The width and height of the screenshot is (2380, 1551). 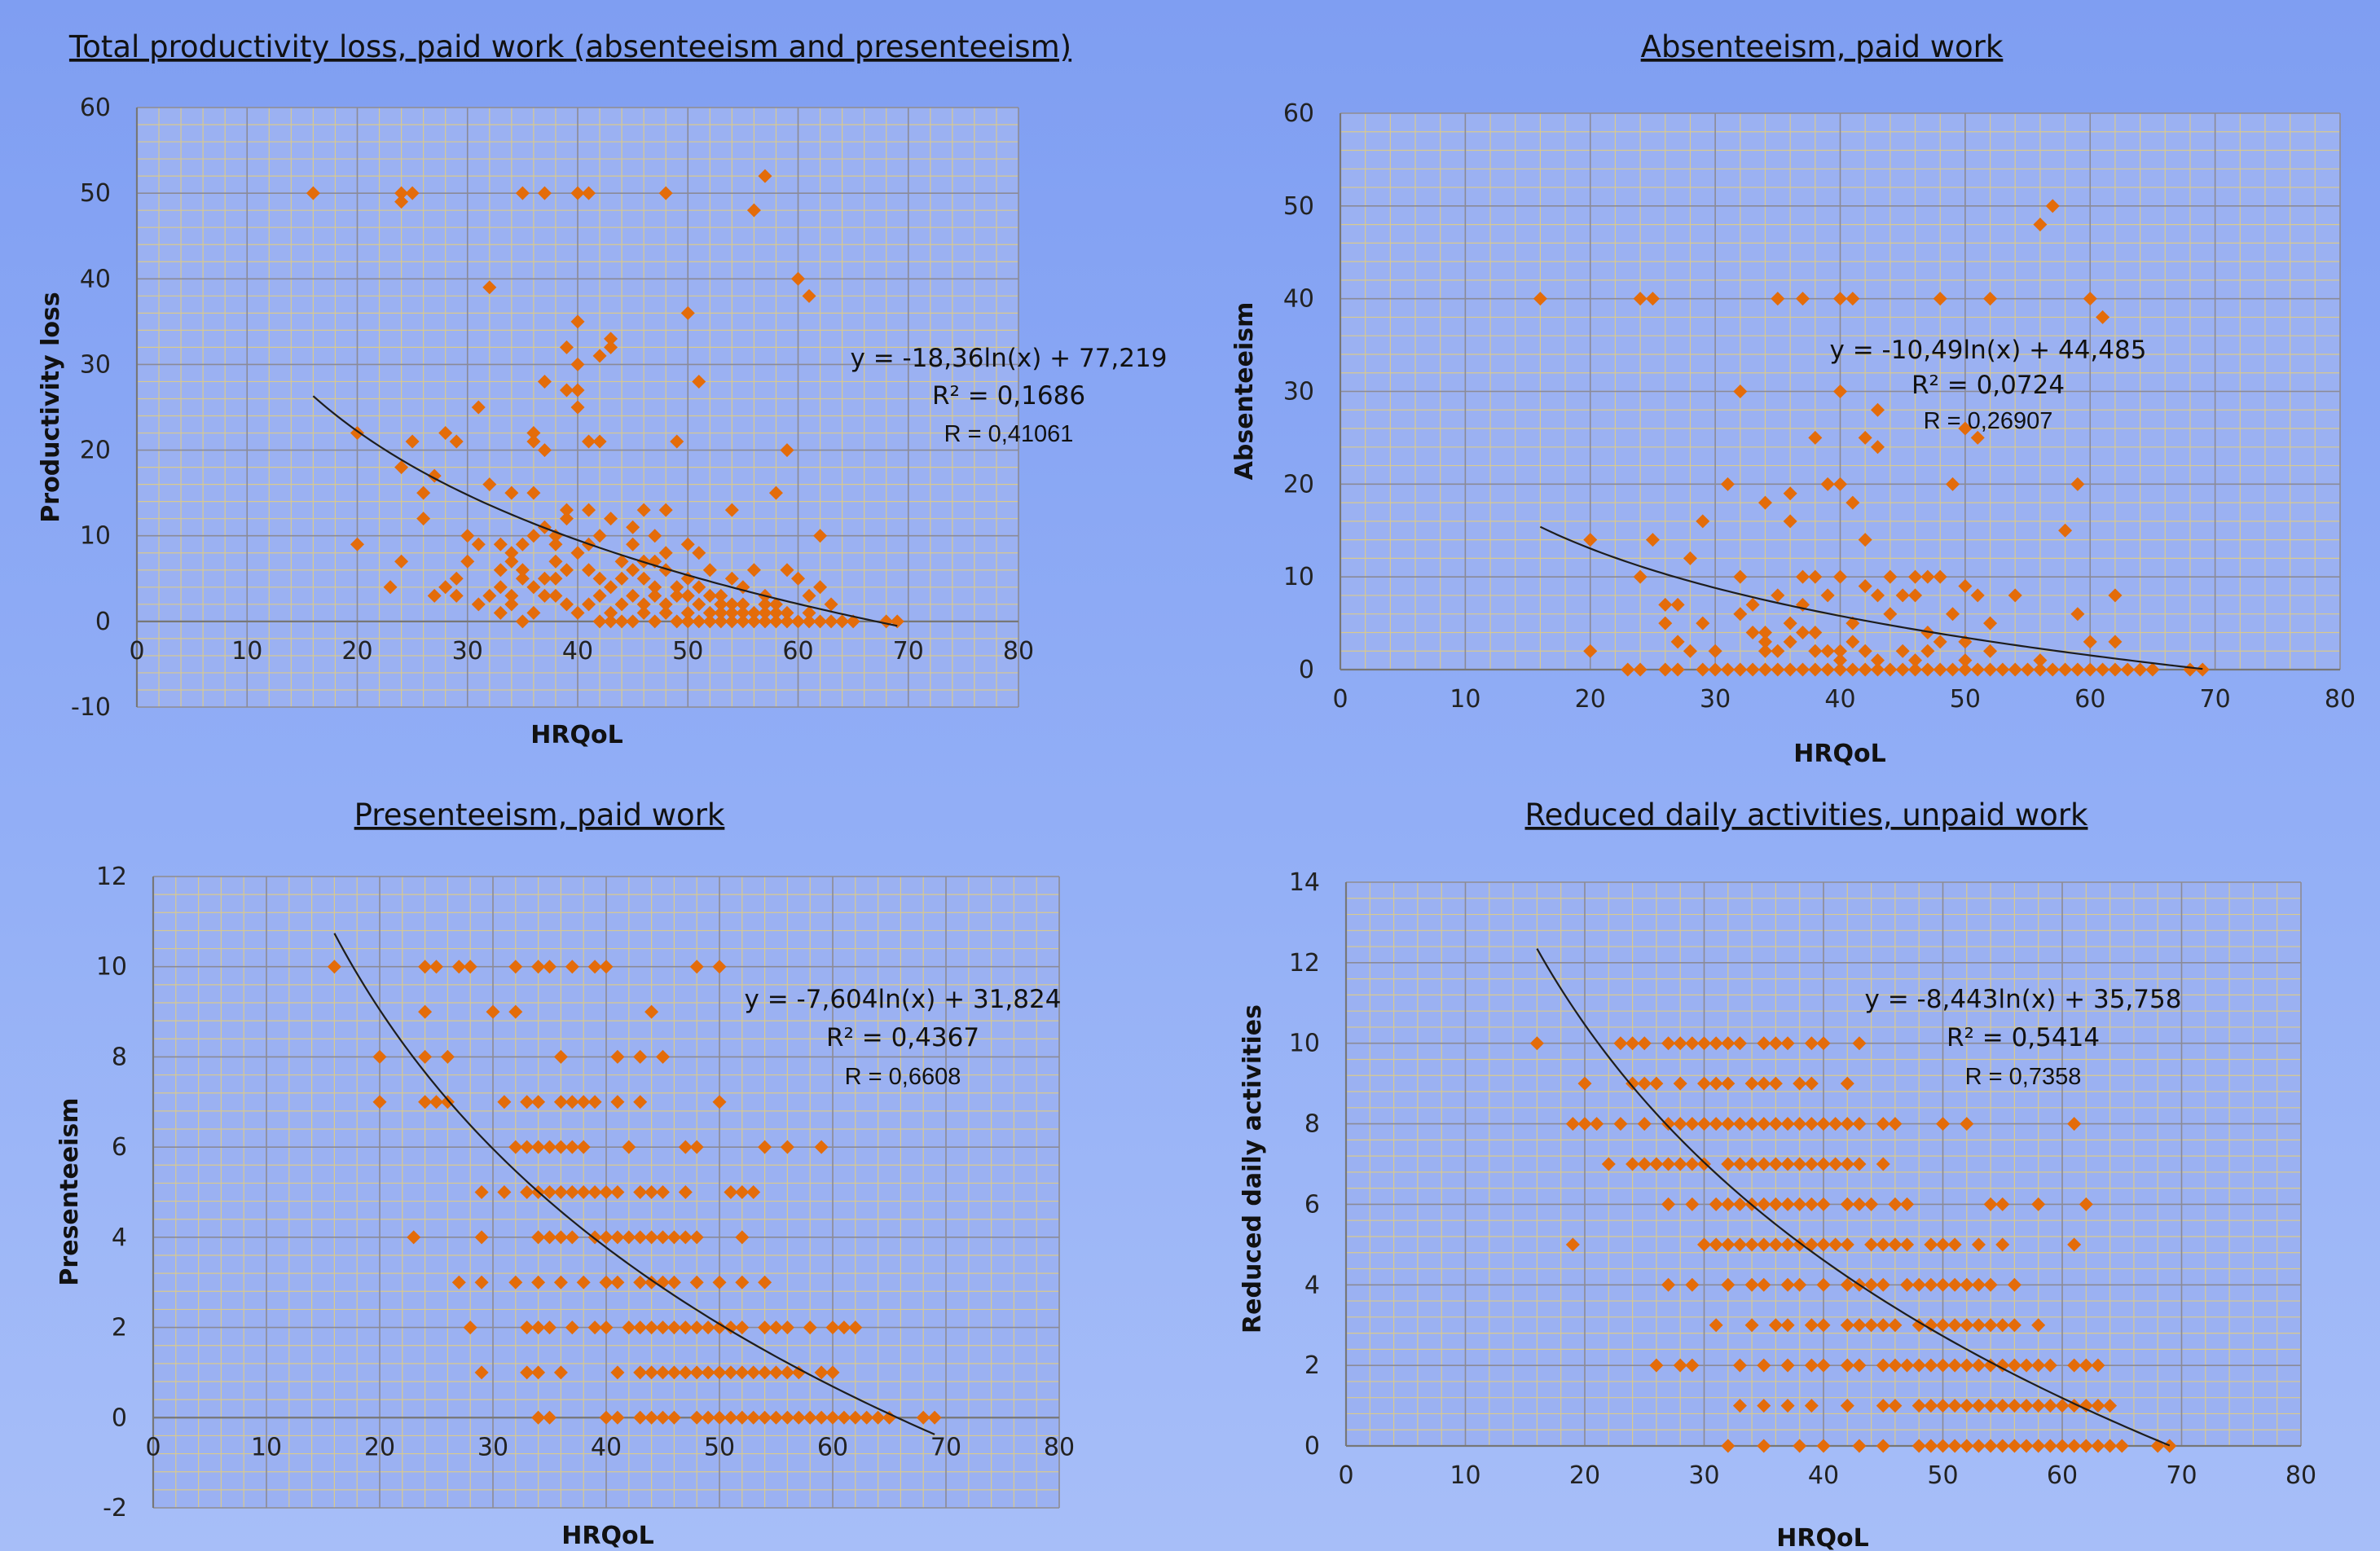 I want to click on x-tick-label: 70, so click(x=2181, y=1475).